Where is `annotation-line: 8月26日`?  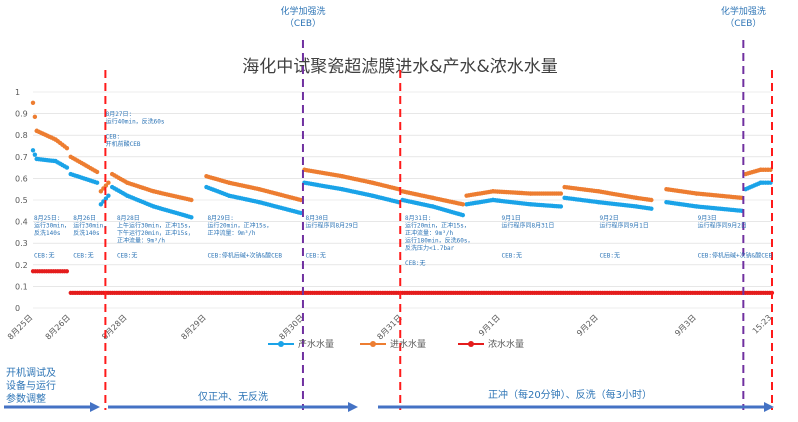 annotation-line: 8月26日 is located at coordinates (84, 218).